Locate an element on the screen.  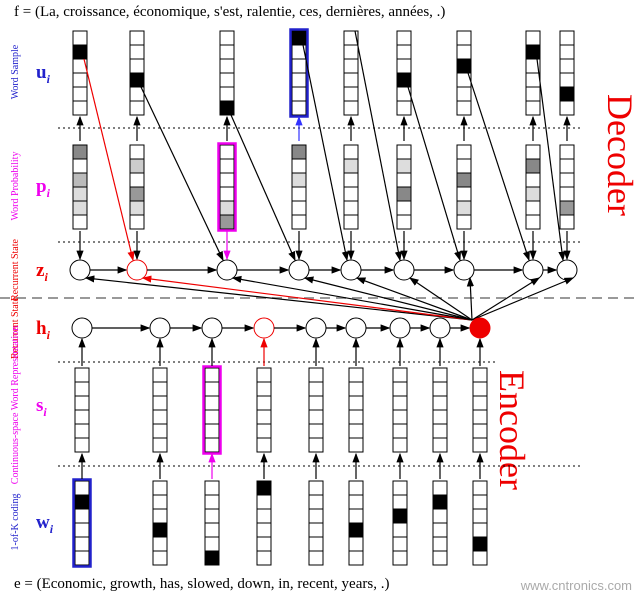
row-label: Word Sample is located at coordinates (15, 71).